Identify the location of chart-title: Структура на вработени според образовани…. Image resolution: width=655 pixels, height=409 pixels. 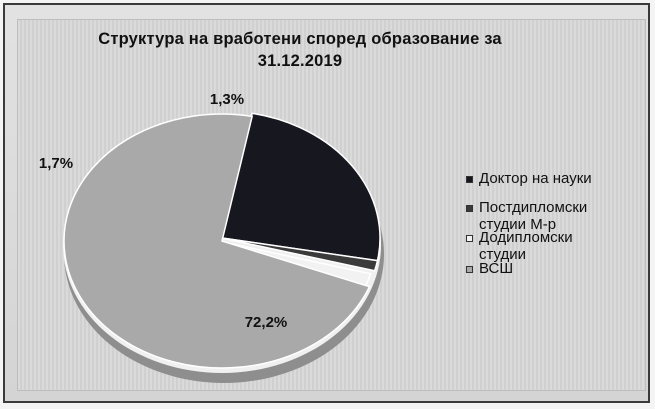
(300, 50).